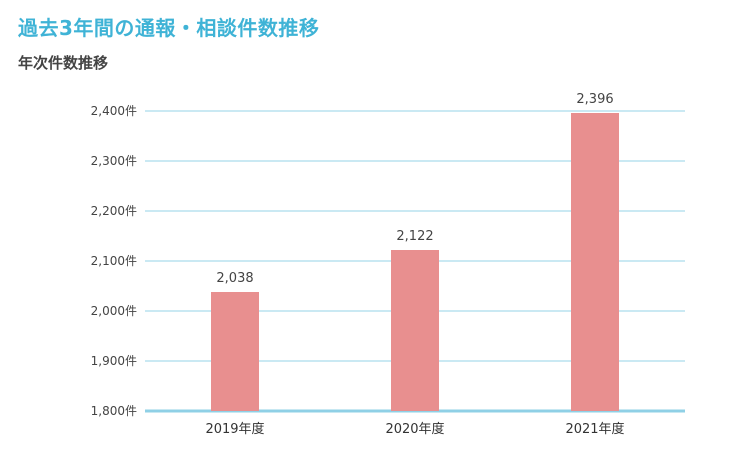  Describe the element at coordinates (114, 411) in the screenshot. I see `y-tick-label: 1,800件` at that location.